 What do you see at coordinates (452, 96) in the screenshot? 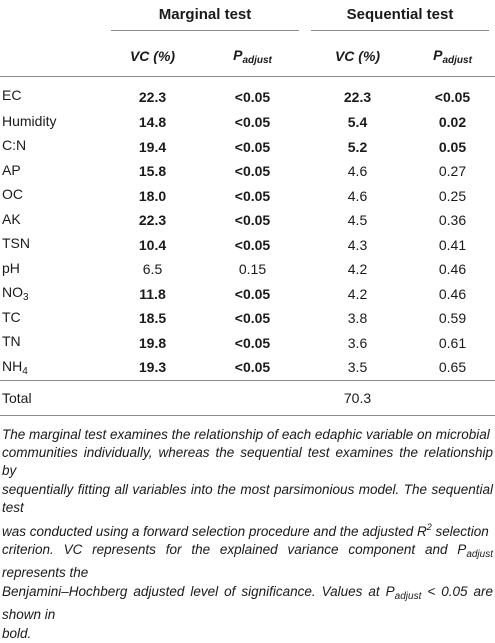
I see `sequential-p-cell: <0.05` at bounding box center [452, 96].